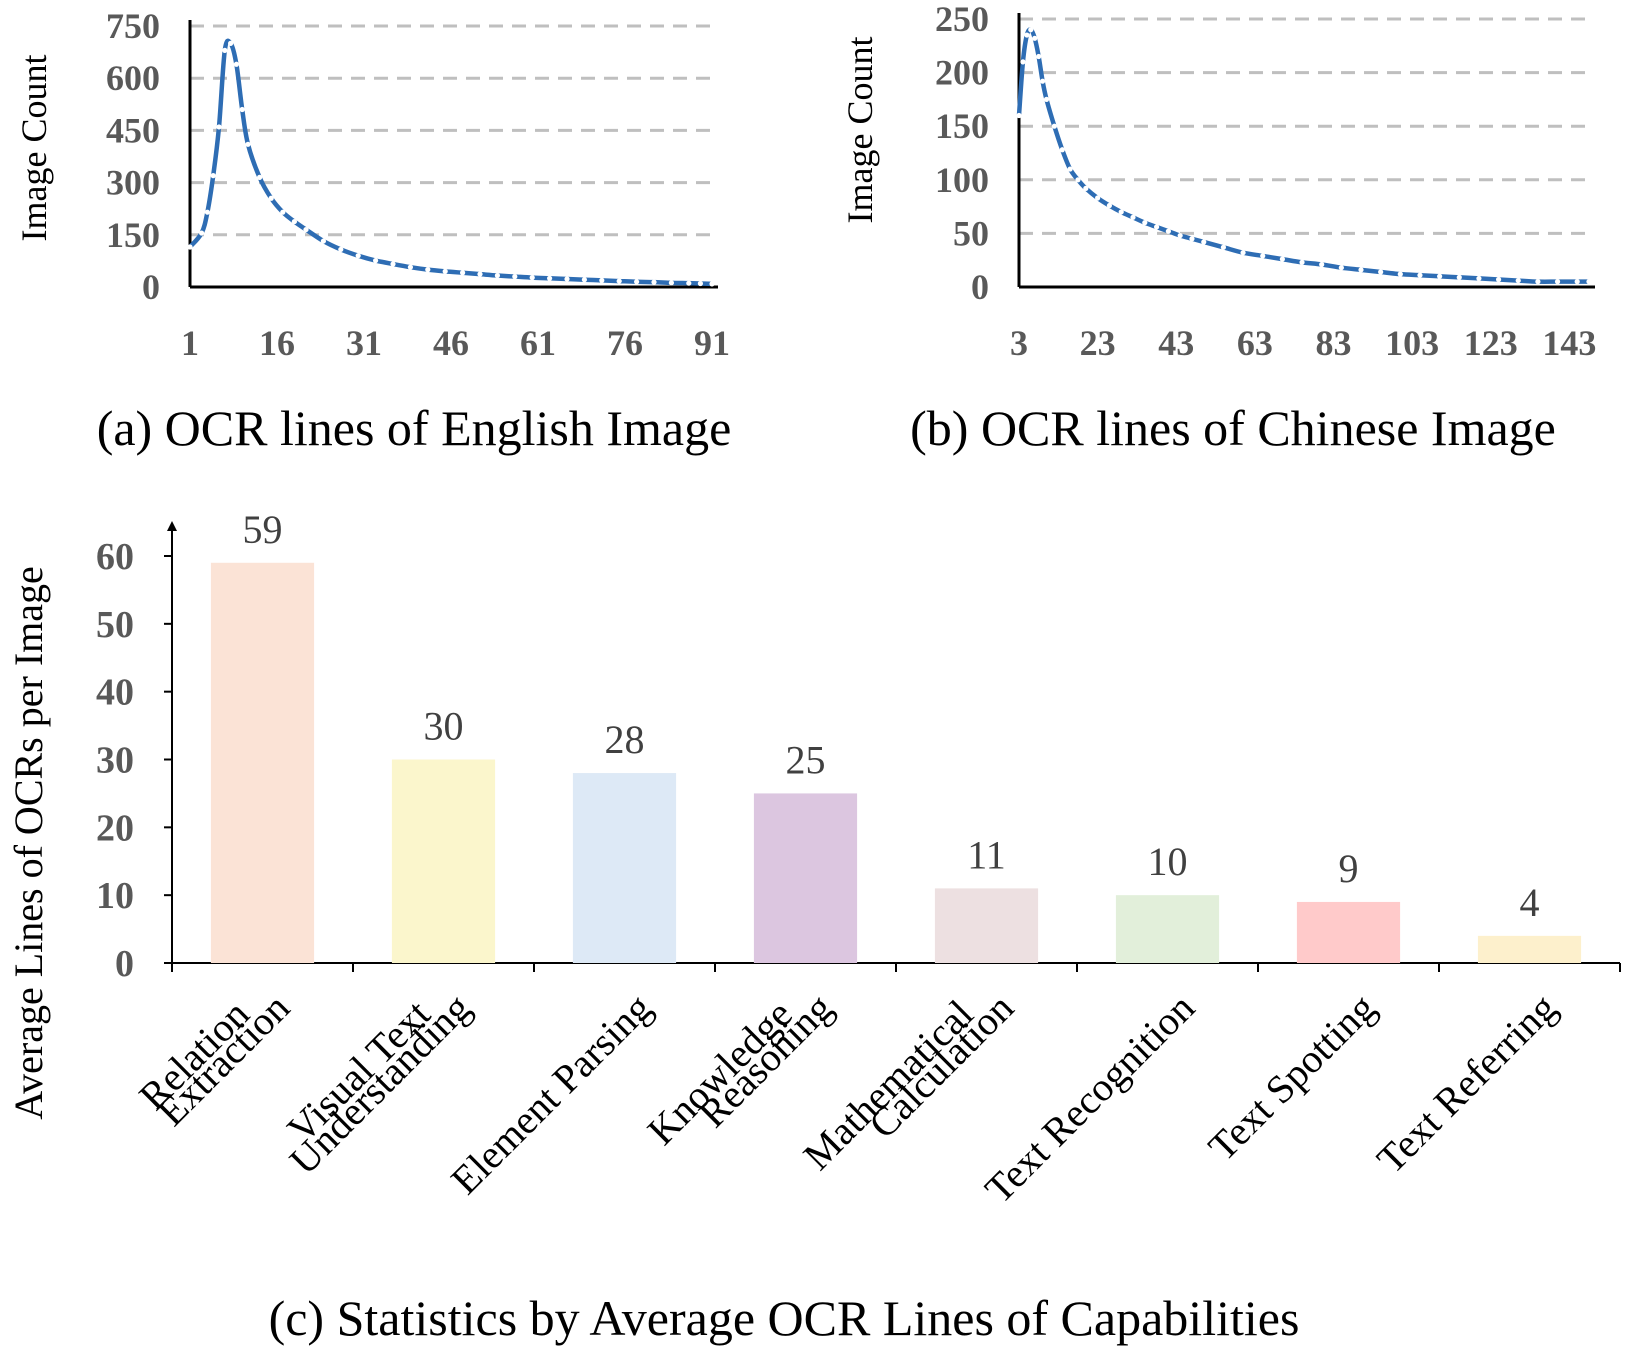 The image size is (1627, 1359). What do you see at coordinates (1491, 343) in the screenshot?
I see `x-tick-label: 123` at bounding box center [1491, 343].